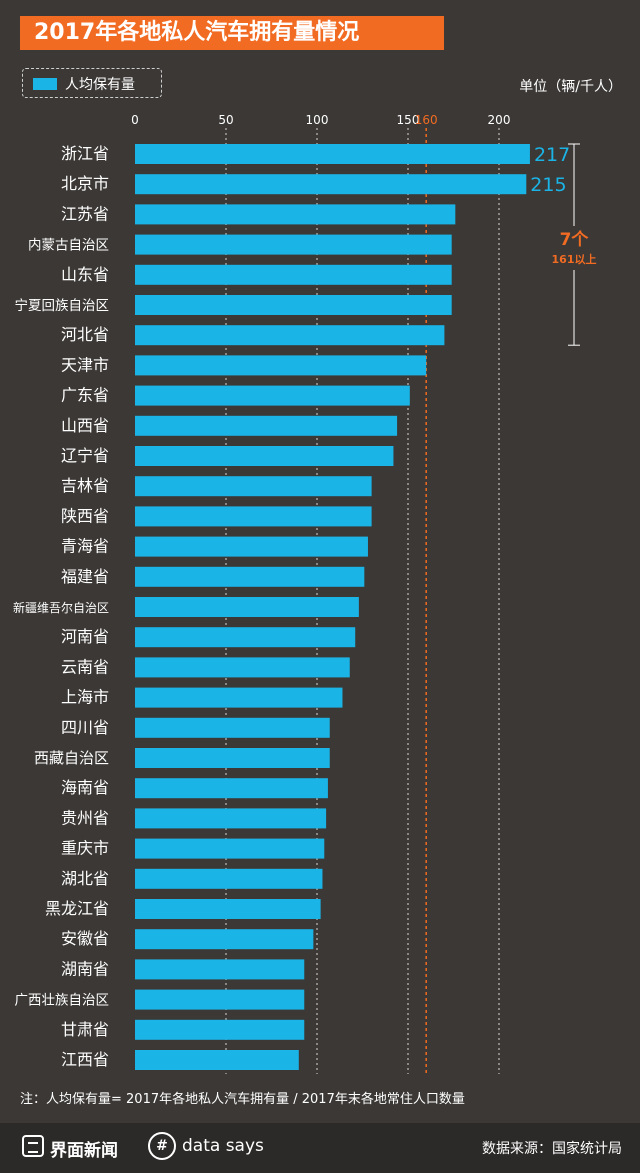 The height and width of the screenshot is (1173, 640). Describe the element at coordinates (85, 183) in the screenshot. I see `category-label: 北京市` at that location.